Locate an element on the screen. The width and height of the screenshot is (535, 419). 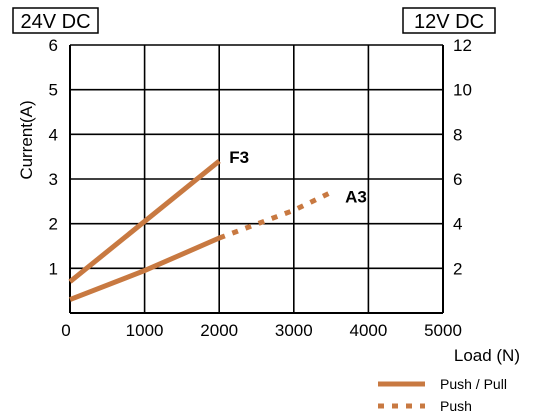
left-axis-header-box is located at coordinates (55, 20).